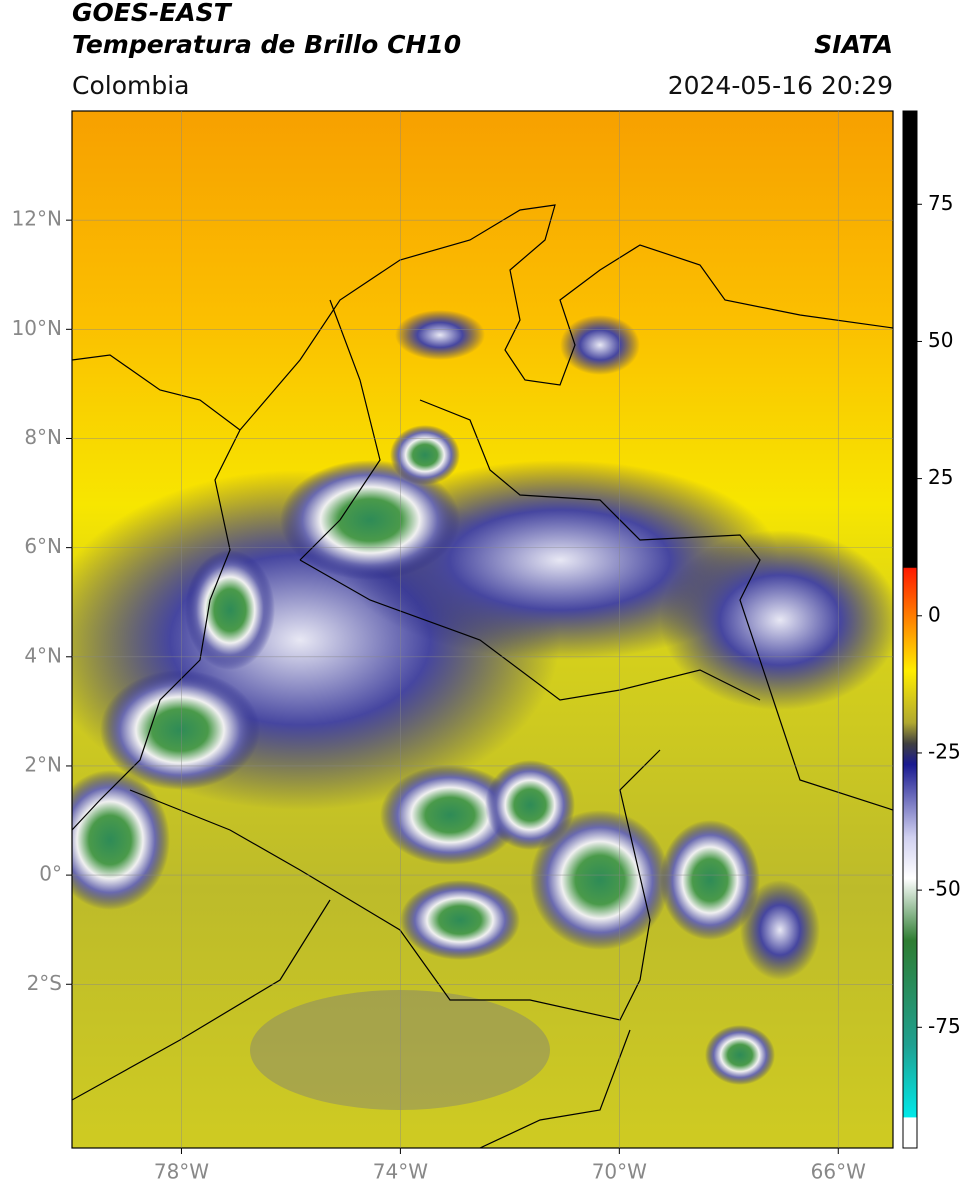  Describe the element at coordinates (910, 629) in the screenshot. I see `colorbar` at that location.